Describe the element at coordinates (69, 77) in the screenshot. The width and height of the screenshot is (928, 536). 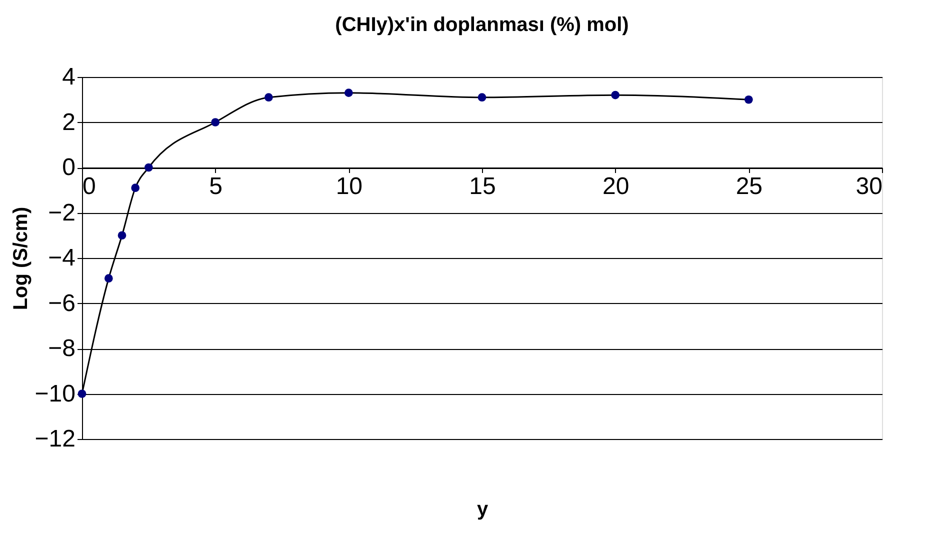
I see `y-tick-label: 4` at that location.